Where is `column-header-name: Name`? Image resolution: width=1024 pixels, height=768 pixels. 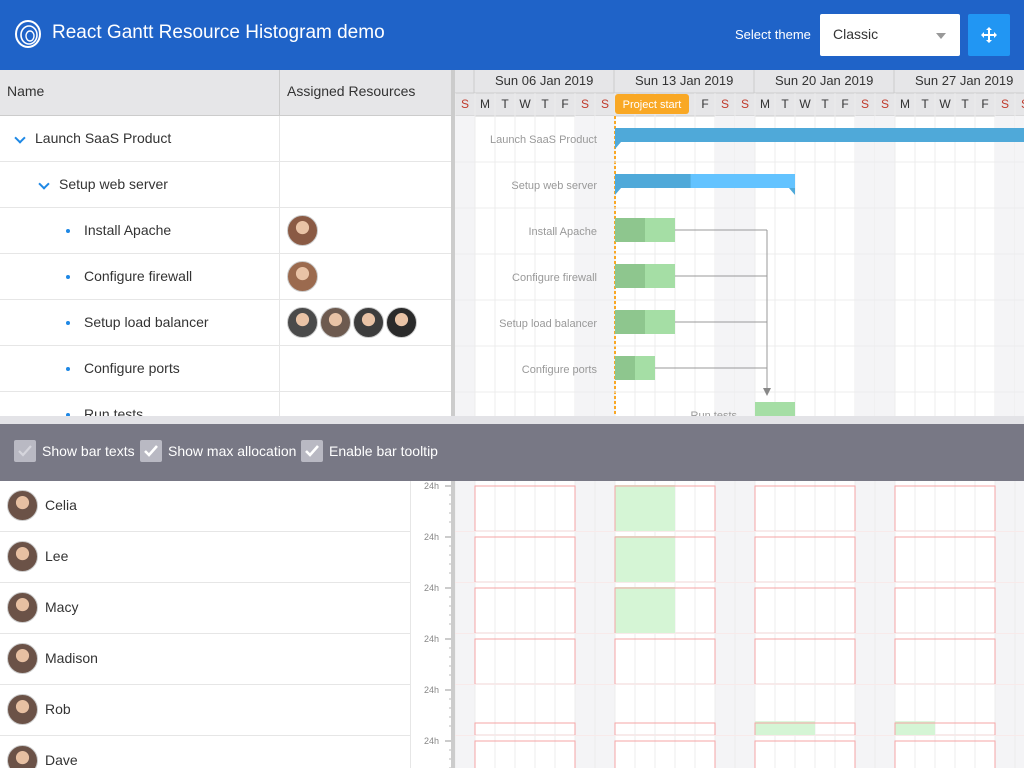
column-header-name: Name is located at coordinates (140, 93).